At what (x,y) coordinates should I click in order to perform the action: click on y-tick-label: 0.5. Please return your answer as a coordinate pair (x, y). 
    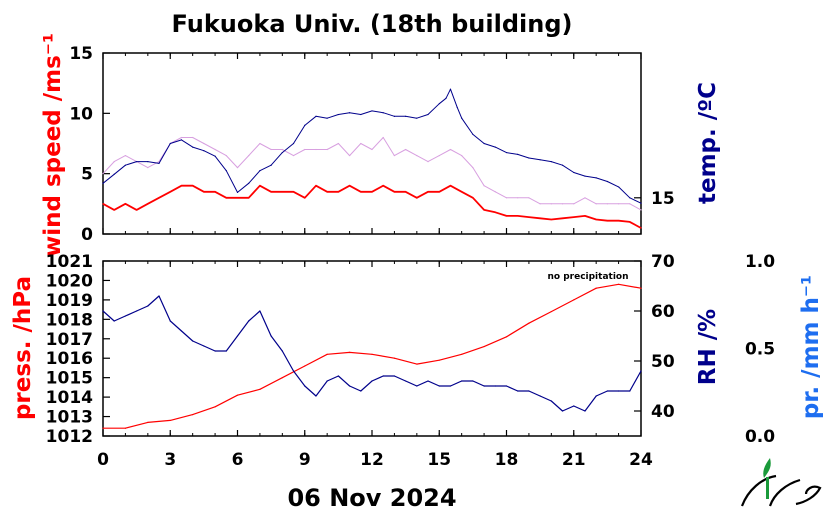
    Looking at the image, I should click on (760, 350).